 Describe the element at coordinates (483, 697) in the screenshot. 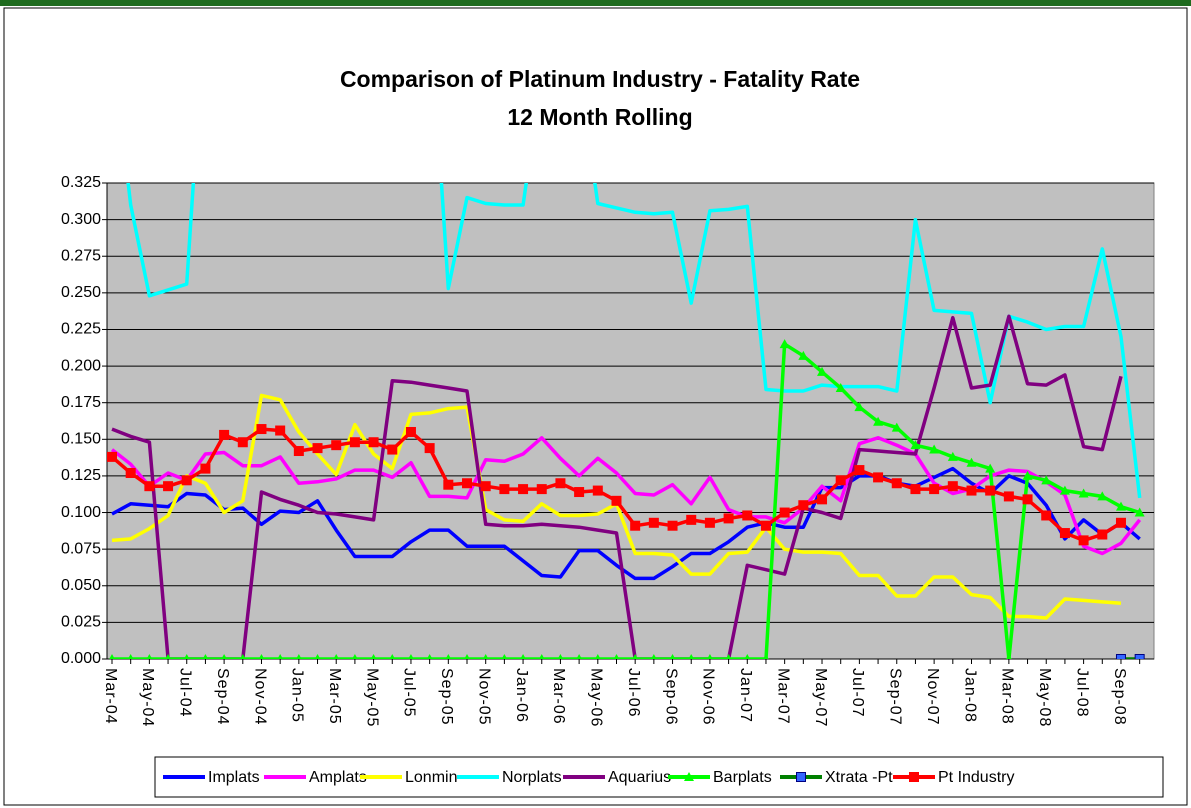

I see `x-tick-label: Nov-05` at that location.